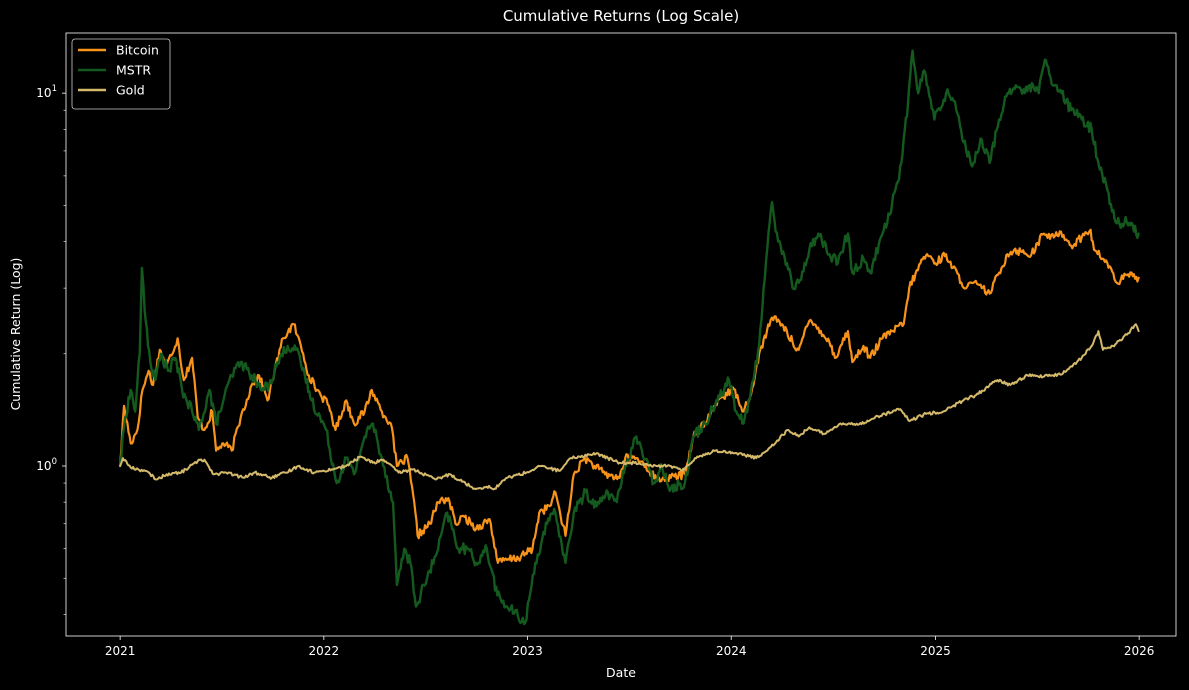 The image size is (1189, 690). Describe the element at coordinates (137, 50) in the screenshot. I see `legend-label-bitcoin: Bitcoin` at that location.